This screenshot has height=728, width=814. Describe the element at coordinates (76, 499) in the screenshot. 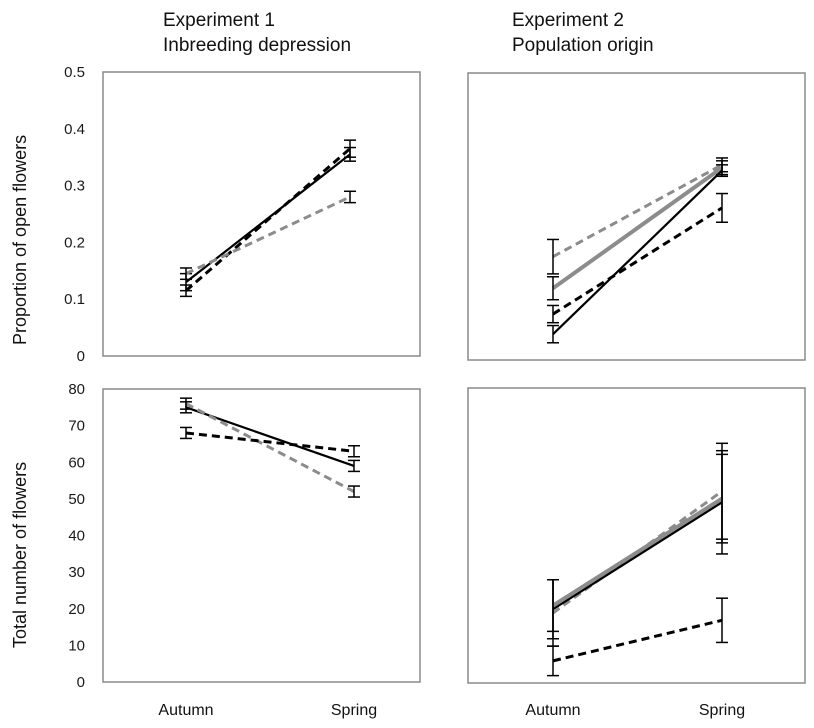

I see `y-tick-label: 50` at that location.